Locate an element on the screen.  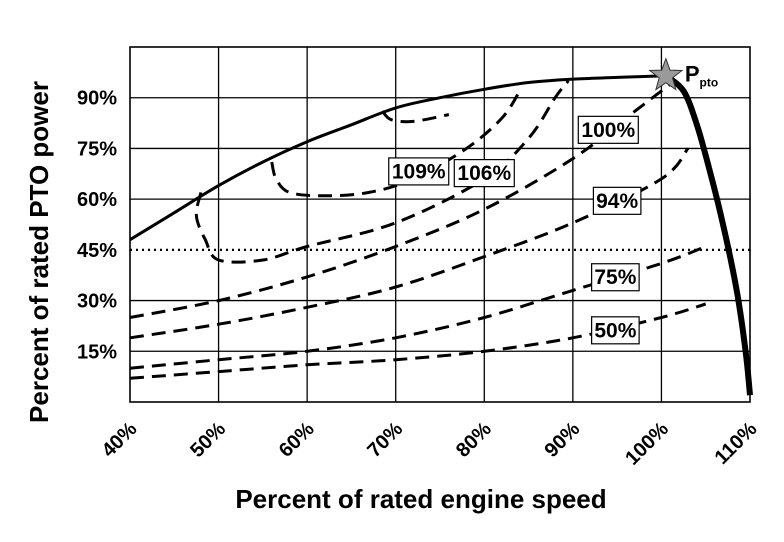
ppto-marker: Ppto is located at coordinates (683, 74).